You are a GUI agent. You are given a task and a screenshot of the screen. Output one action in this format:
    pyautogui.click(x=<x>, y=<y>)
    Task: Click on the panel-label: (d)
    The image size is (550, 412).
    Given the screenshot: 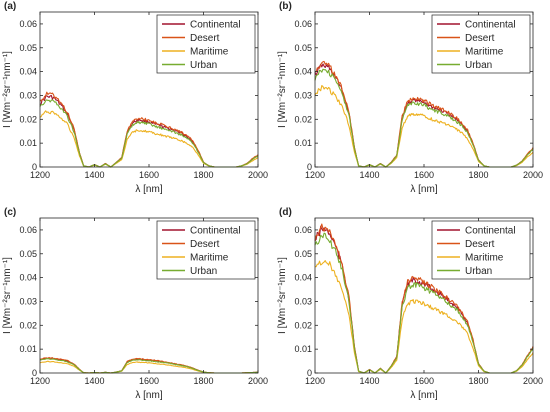 What is the action you would take?
    pyautogui.click(x=285, y=212)
    